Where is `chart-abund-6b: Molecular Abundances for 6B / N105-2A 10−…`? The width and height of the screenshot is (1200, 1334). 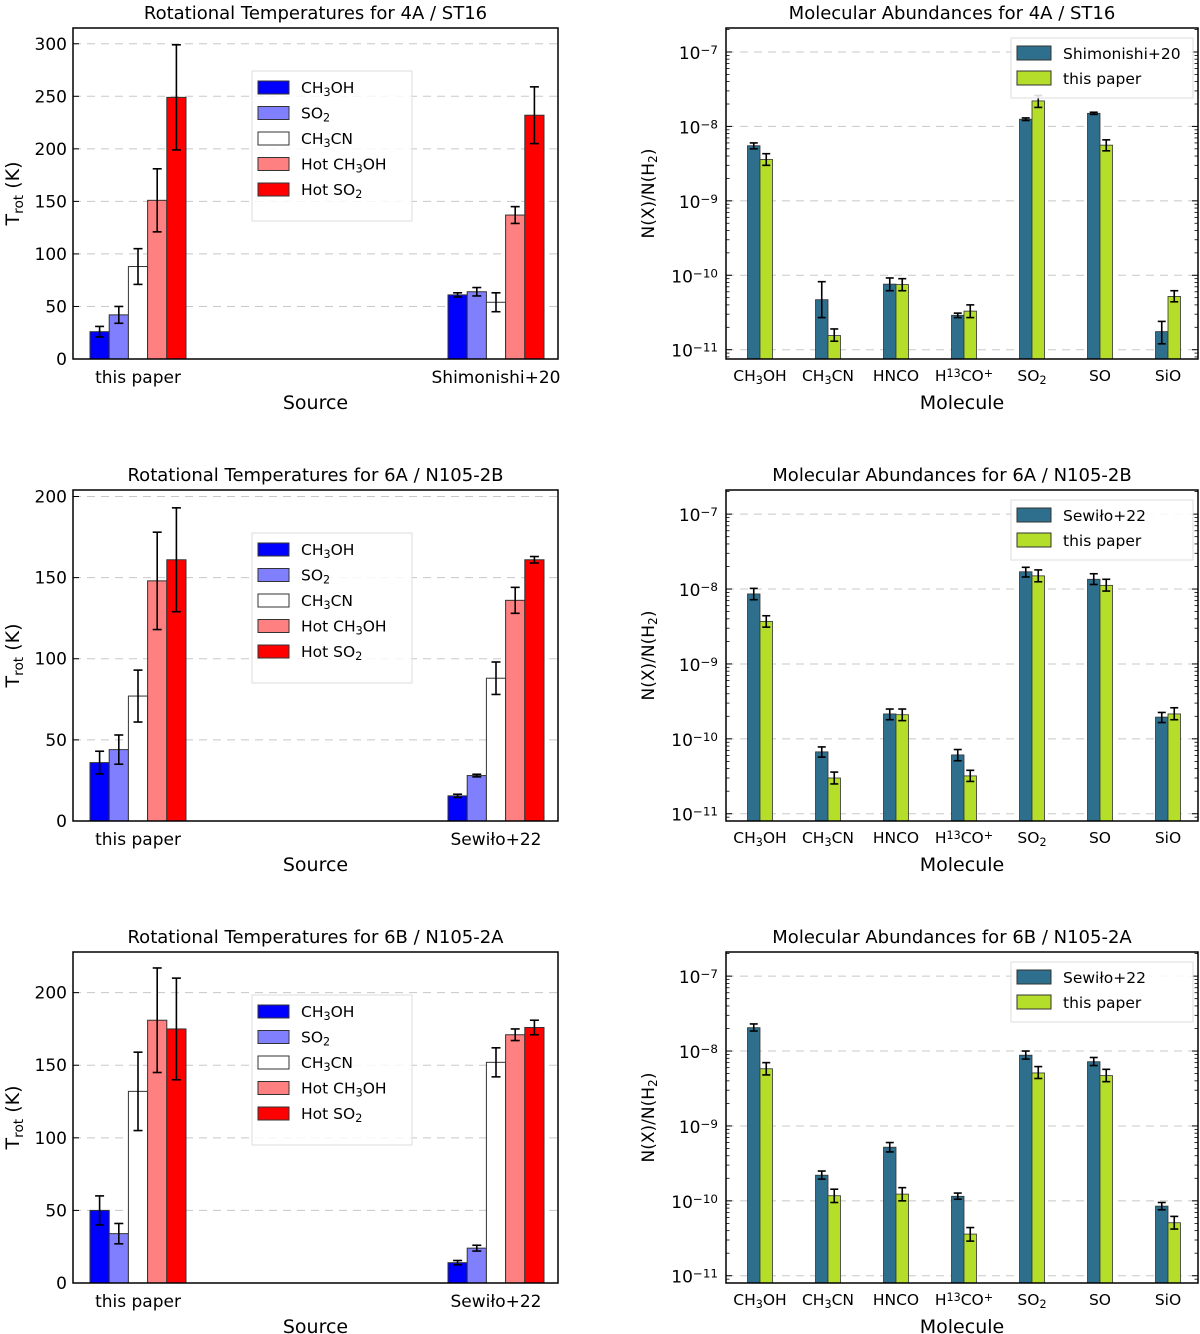
chart-abund-6b: Molecular Abundances for 6B / N105-2A 10−… is located at coordinates (919, 1130).